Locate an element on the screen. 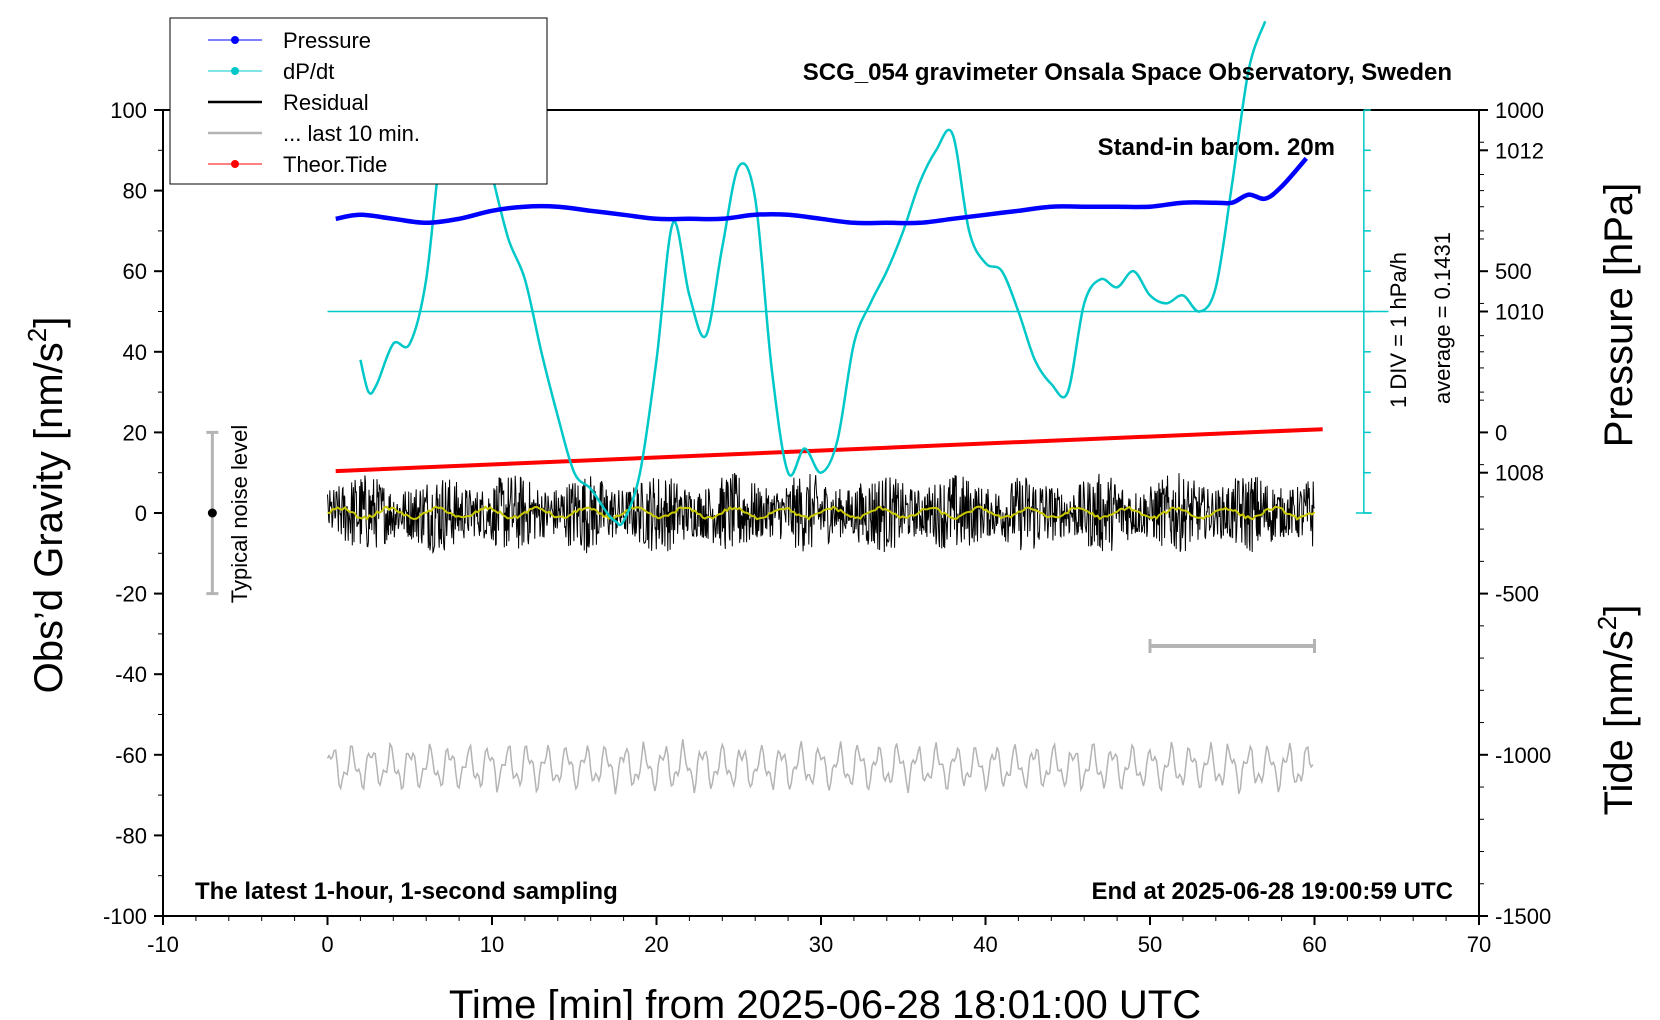 Image resolution: width=1660 pixels, height=1020 pixels. y-tick-label-6: -20 is located at coordinates (131, 594).